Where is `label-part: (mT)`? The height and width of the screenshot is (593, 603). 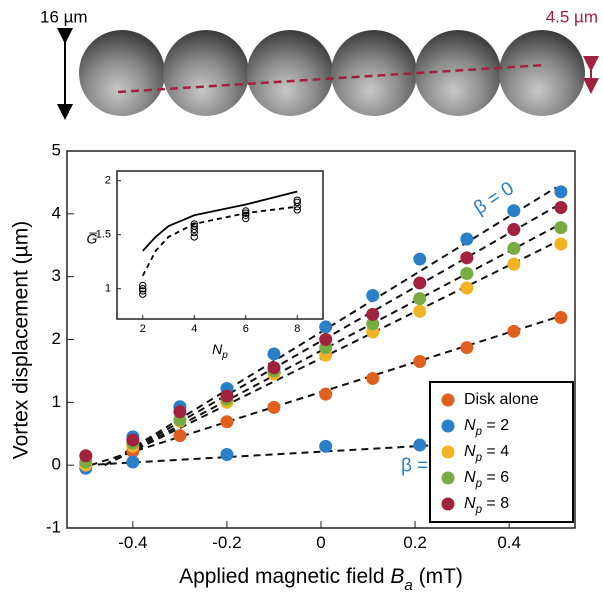
label-part: (mT) is located at coordinates (438, 576).